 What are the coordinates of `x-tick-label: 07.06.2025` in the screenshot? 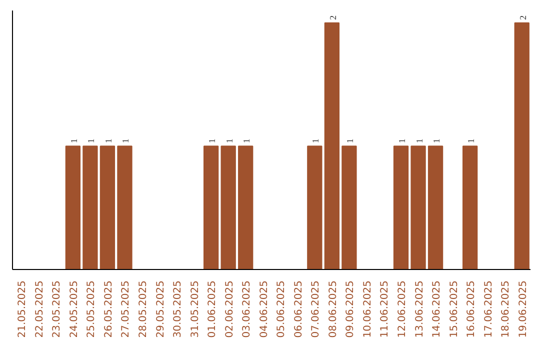 It's located at (316, 309).